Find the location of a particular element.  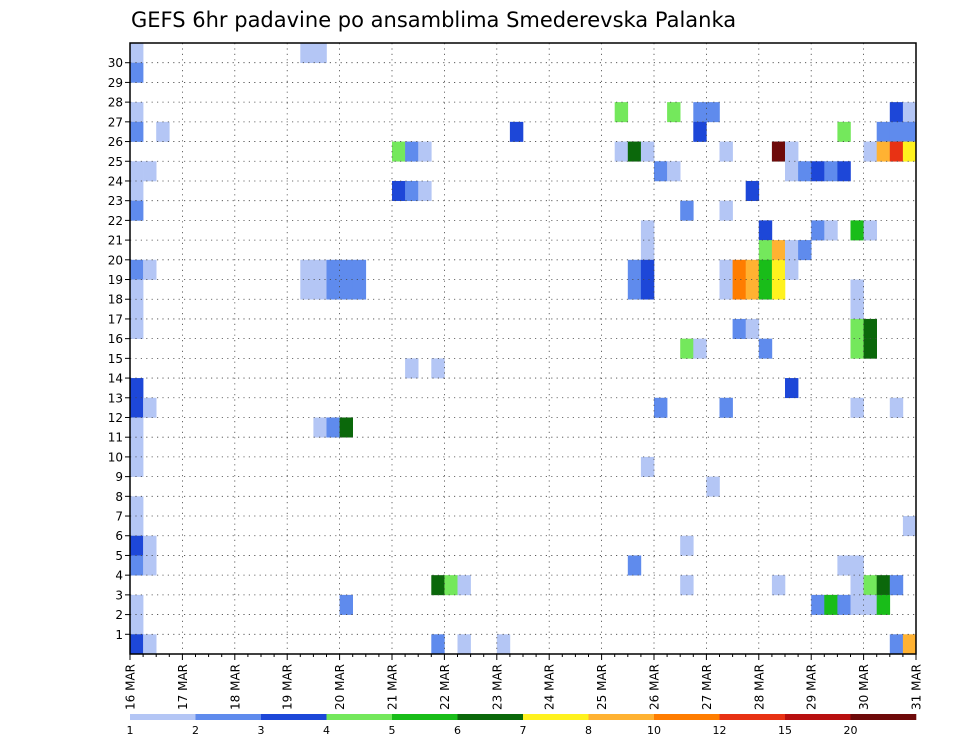

x-tick-label: 25 MAR is located at coordinates (602, 687).